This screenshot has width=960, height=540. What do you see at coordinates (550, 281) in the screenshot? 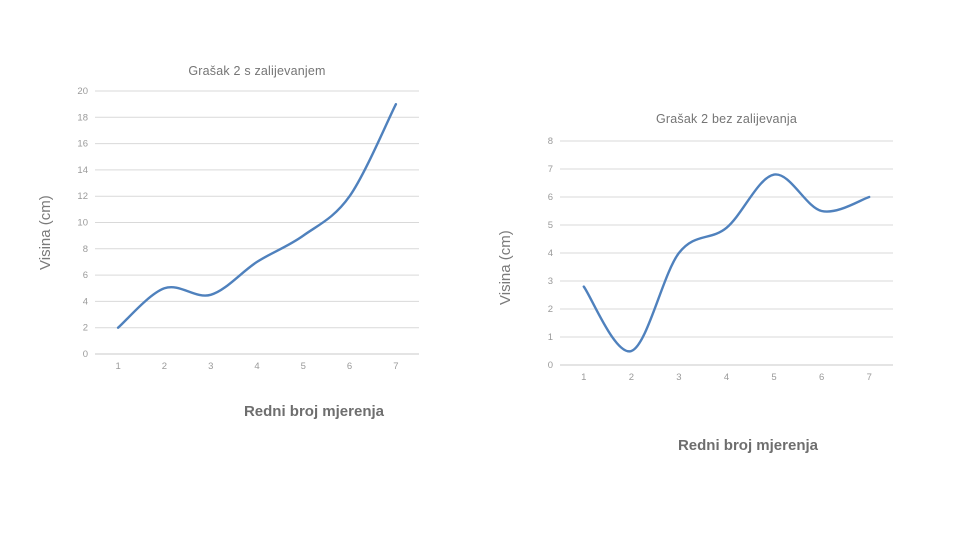
I see `y-tick-label: 3` at bounding box center [550, 281].